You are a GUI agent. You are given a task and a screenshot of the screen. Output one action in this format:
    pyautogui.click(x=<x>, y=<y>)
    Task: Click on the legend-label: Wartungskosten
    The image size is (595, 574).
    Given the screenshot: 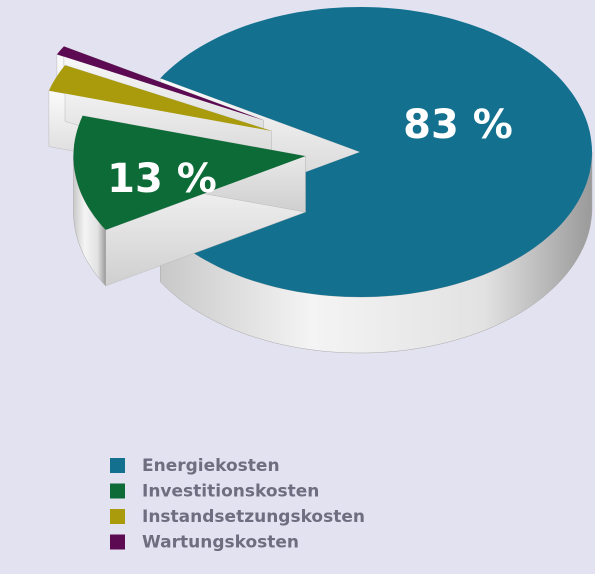 What is the action you would take?
    pyautogui.click(x=220, y=543)
    